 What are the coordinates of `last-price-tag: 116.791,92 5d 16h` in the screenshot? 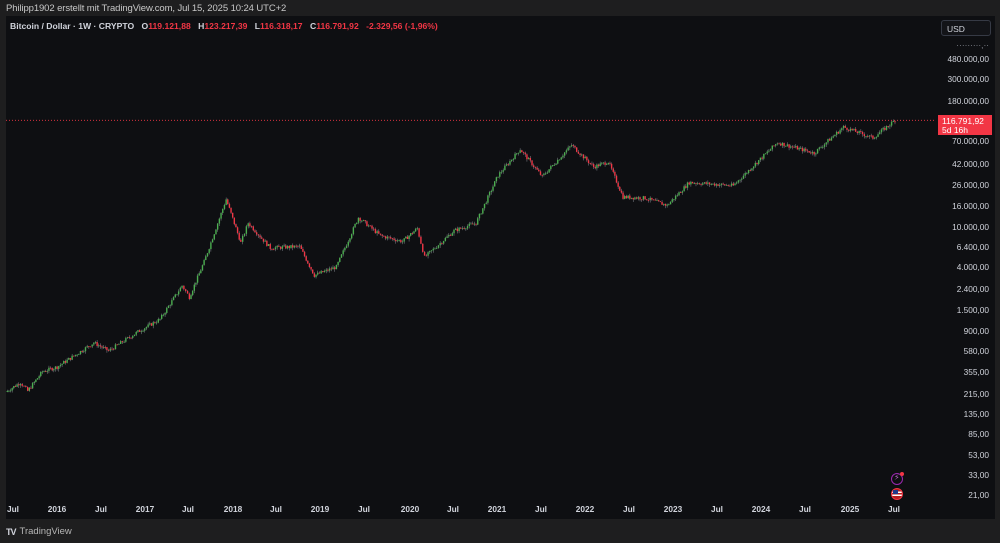 It's located at (965, 125).